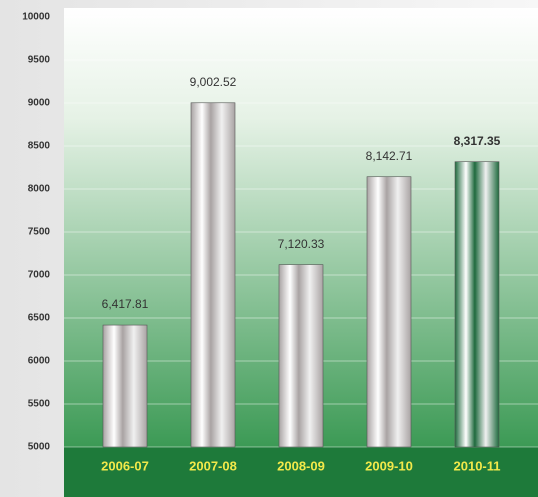 This screenshot has height=497, width=538. Describe the element at coordinates (39, 232) in the screenshot. I see `y-tick-label: 7500` at that location.